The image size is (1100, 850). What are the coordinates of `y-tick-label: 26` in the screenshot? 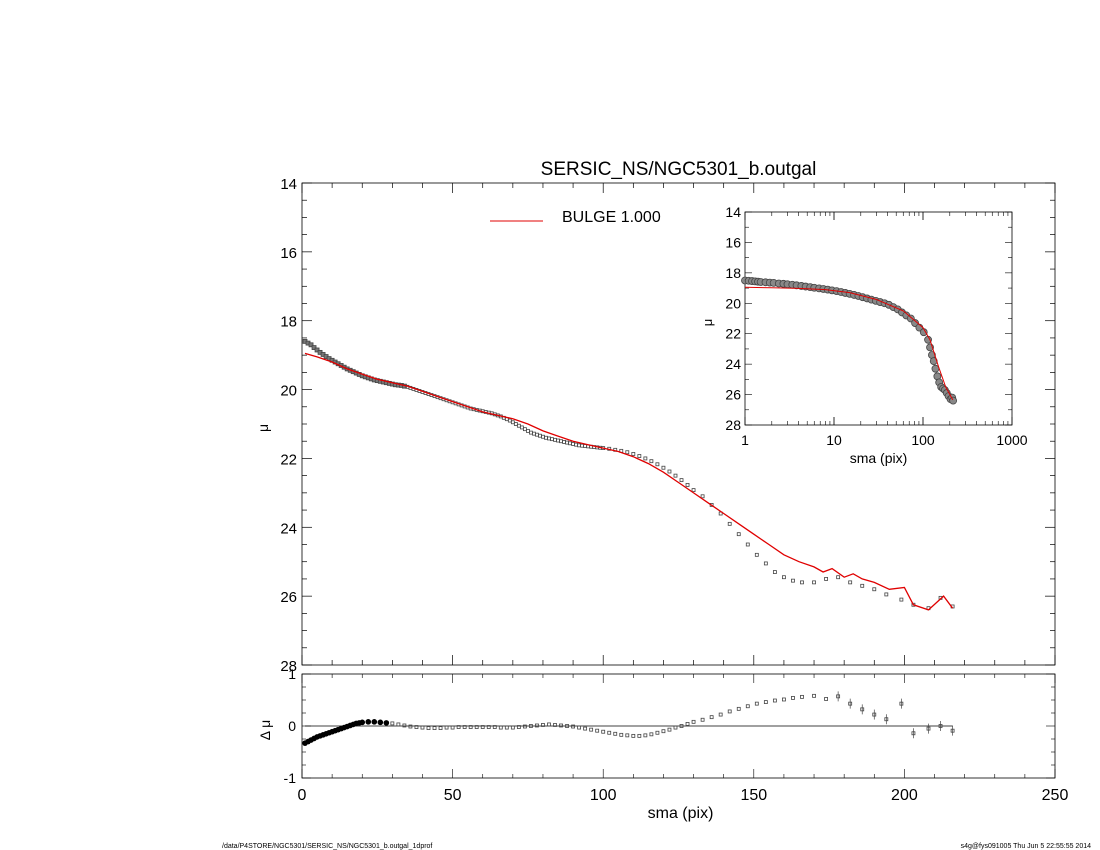 It's located at (288, 597).